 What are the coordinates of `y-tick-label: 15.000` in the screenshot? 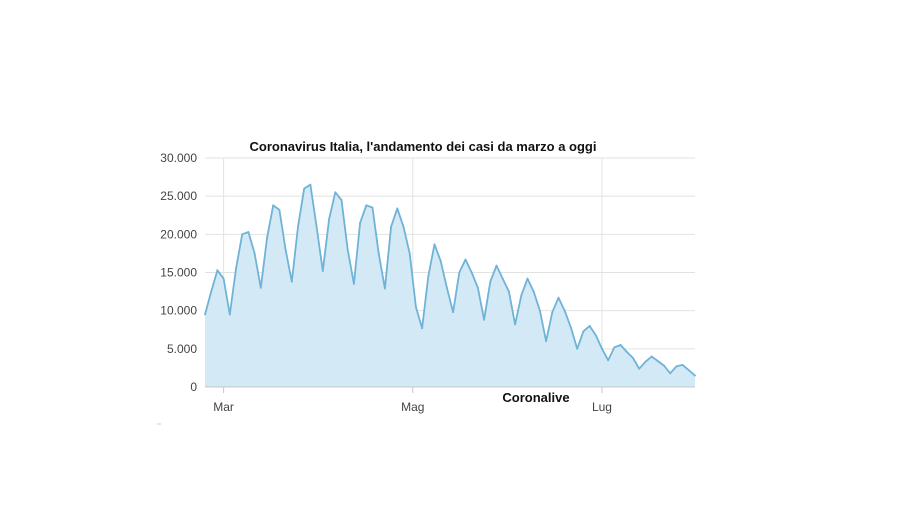 It's located at (178, 273).